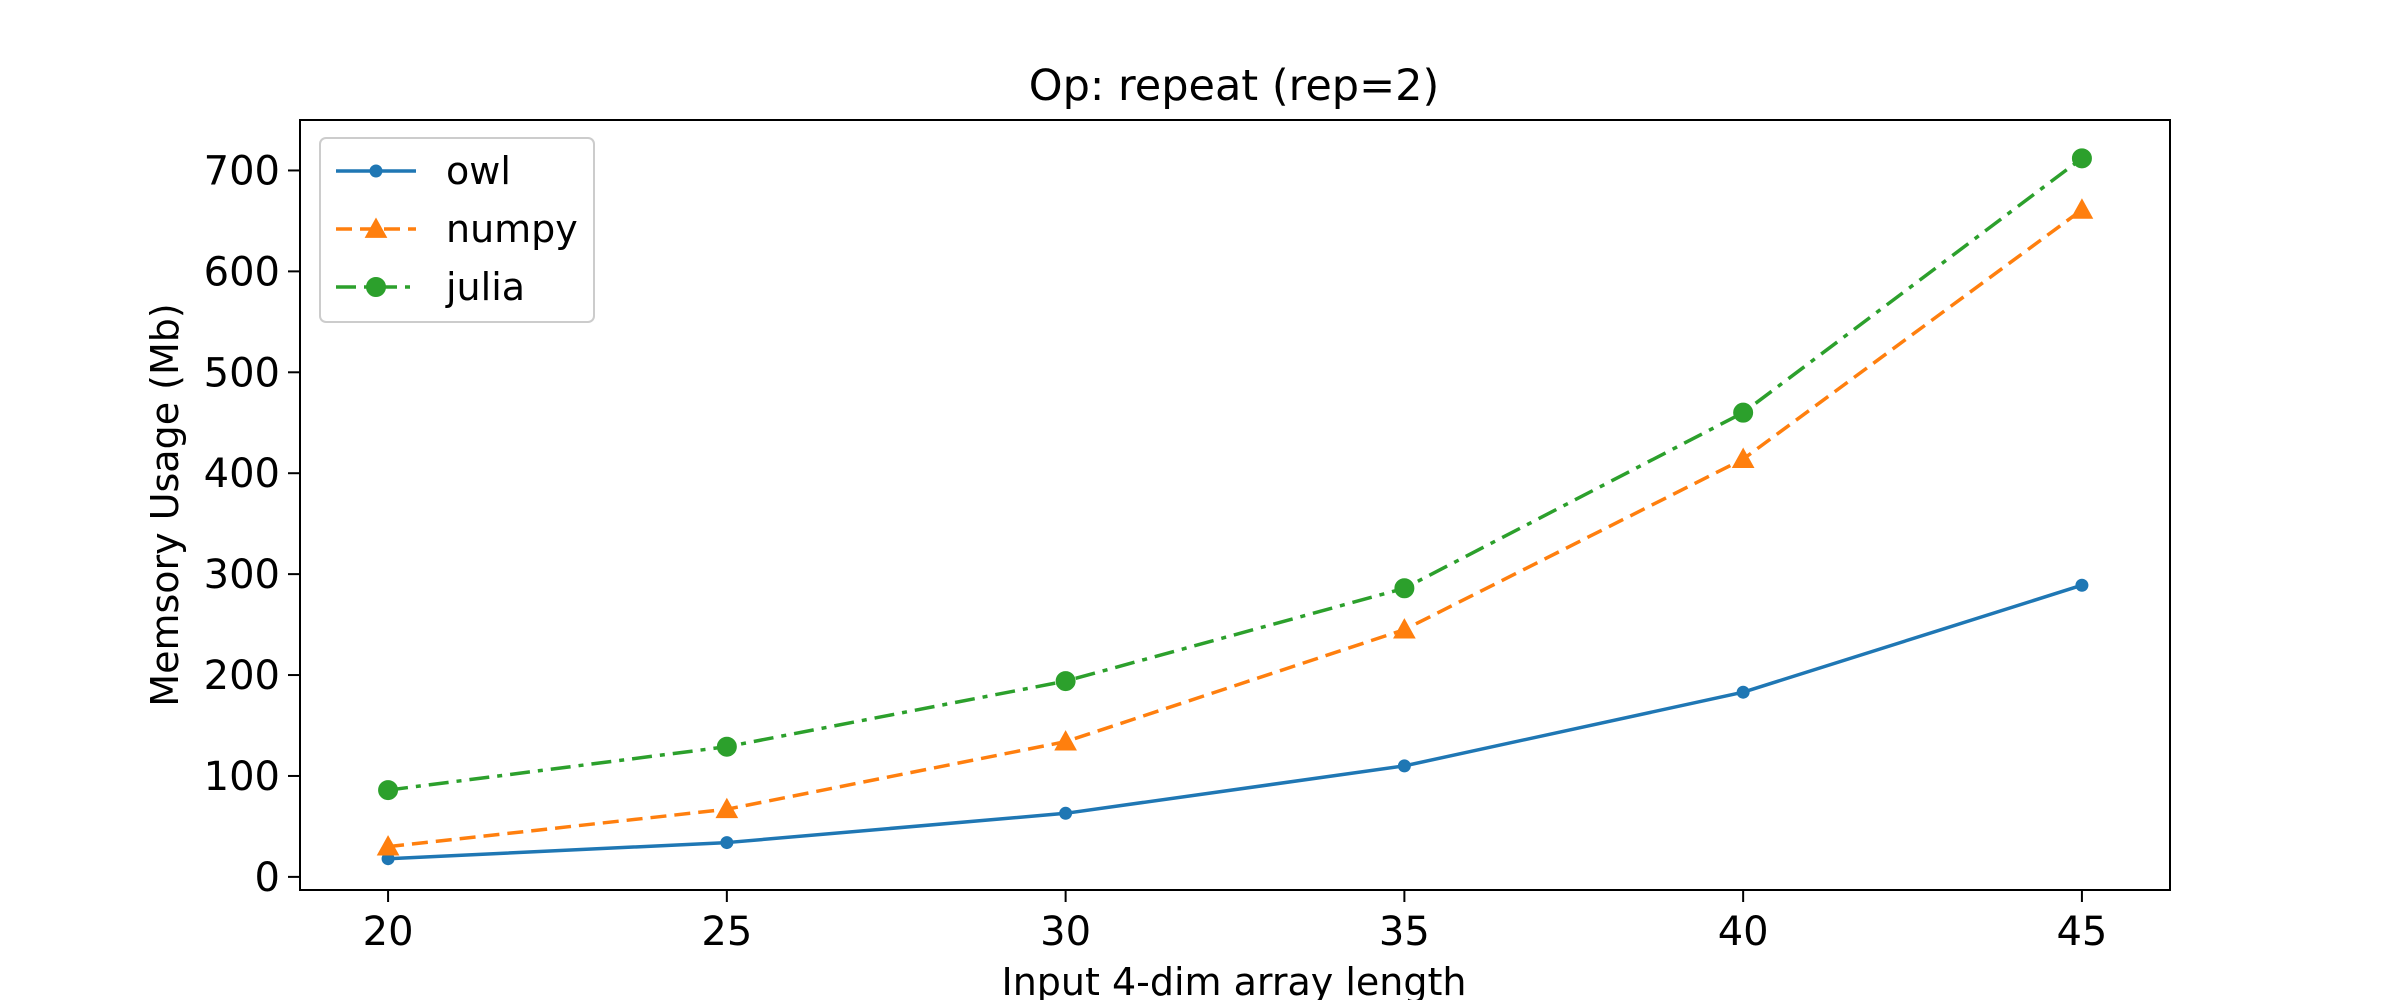 The image size is (2400, 1000). What do you see at coordinates (267, 878) in the screenshot?
I see `y-tick-label: 0` at bounding box center [267, 878].